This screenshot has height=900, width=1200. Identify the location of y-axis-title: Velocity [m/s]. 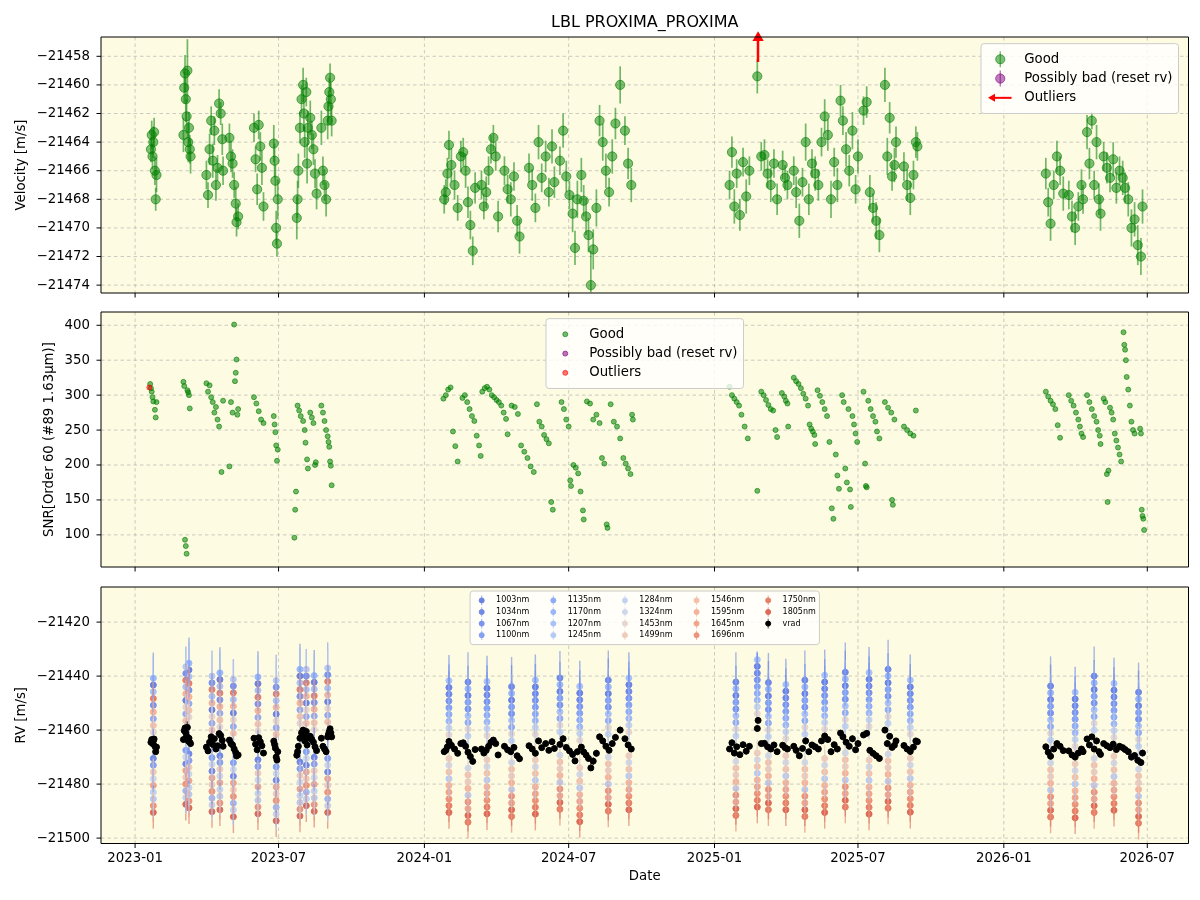
(20, 165).